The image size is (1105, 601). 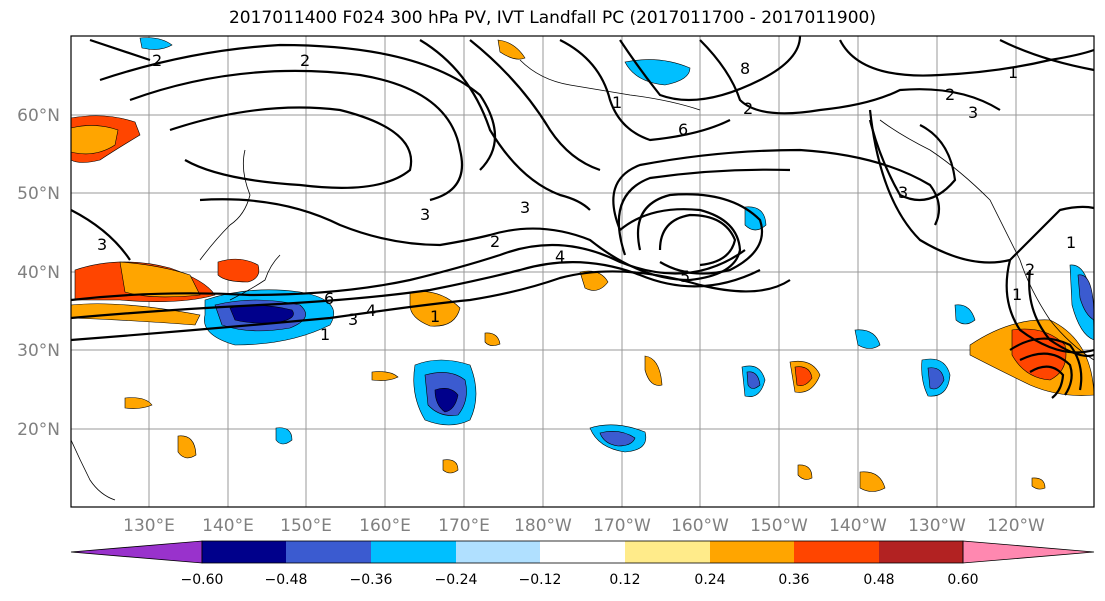 What do you see at coordinates (149, 526) in the screenshot?
I see `lon-label: 130°E` at bounding box center [149, 526].